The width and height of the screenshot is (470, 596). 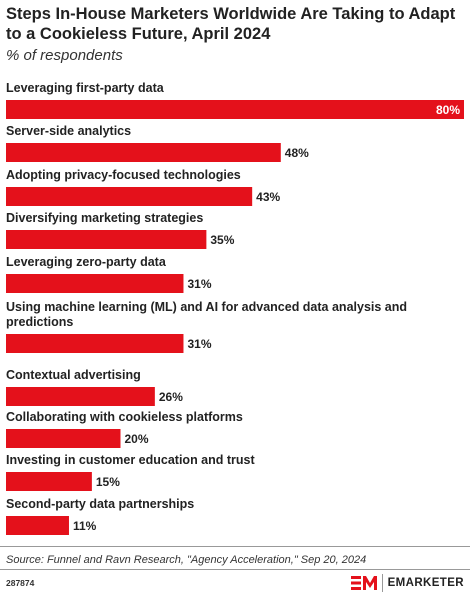 I want to click on bar-second-party-data-partnerships, so click(x=37, y=525).